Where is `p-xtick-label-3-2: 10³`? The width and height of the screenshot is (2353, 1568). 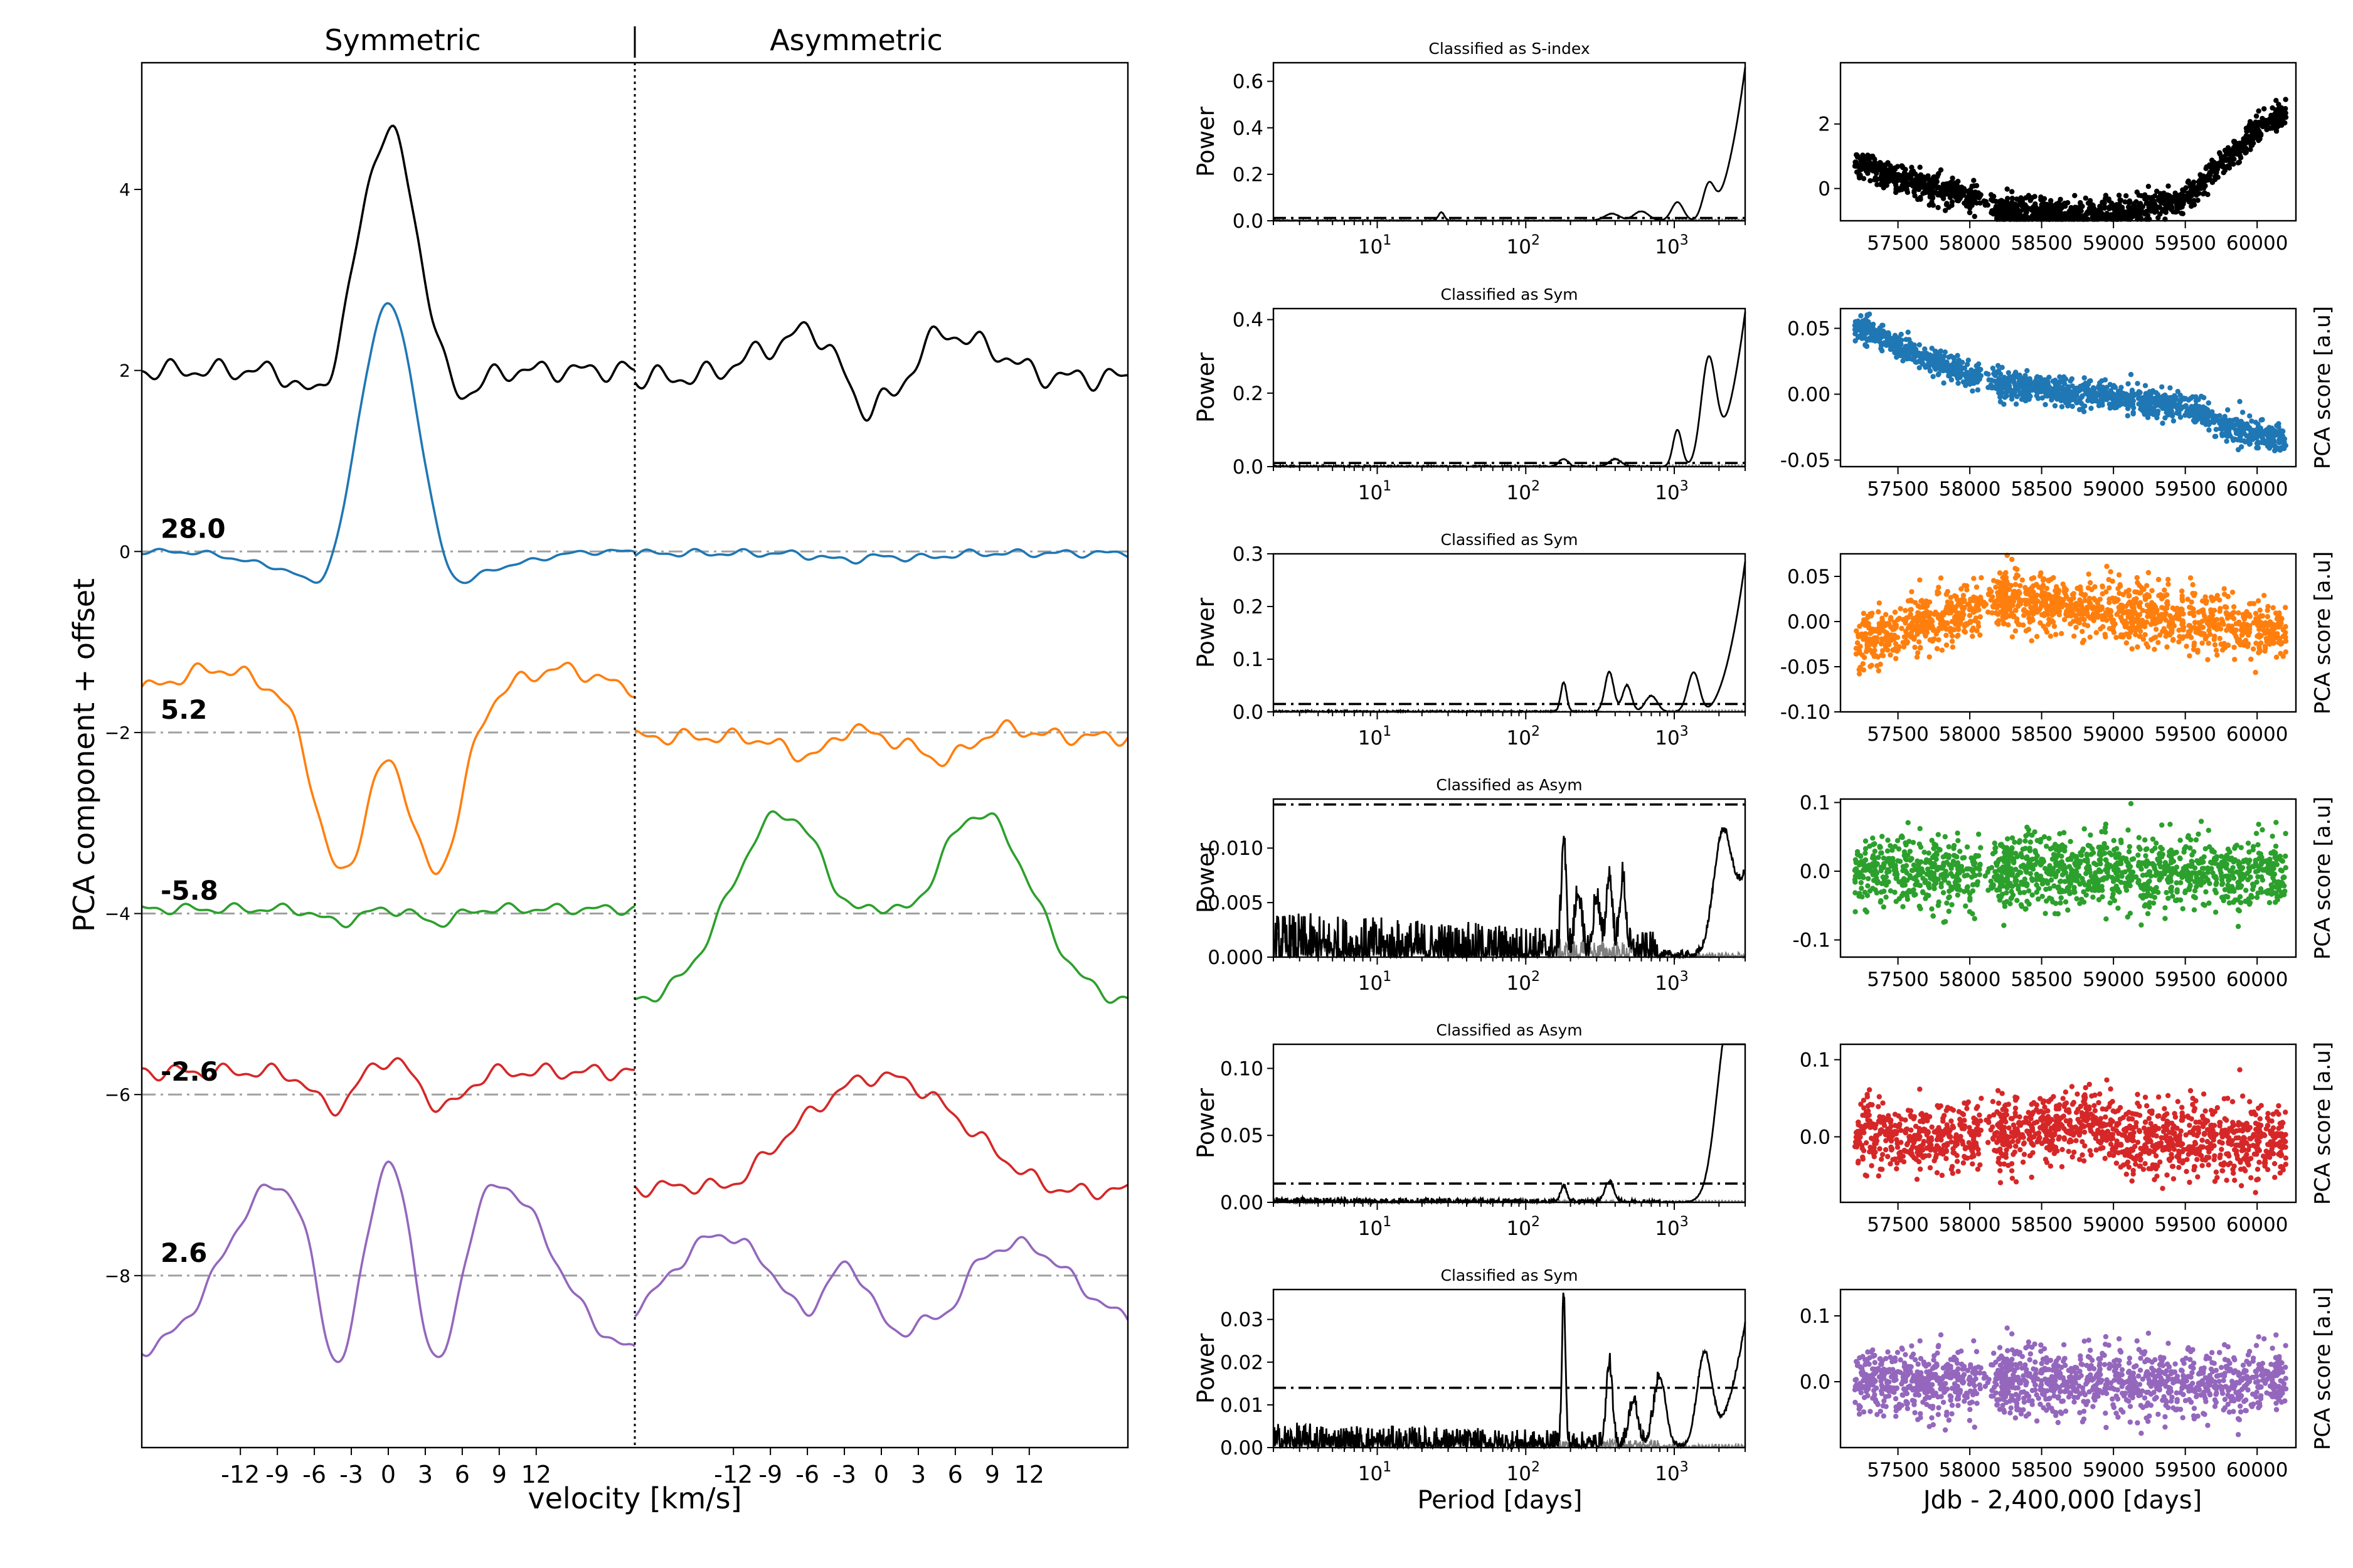
p-xtick-label-3-2: 10³ is located at coordinates (1671, 982).